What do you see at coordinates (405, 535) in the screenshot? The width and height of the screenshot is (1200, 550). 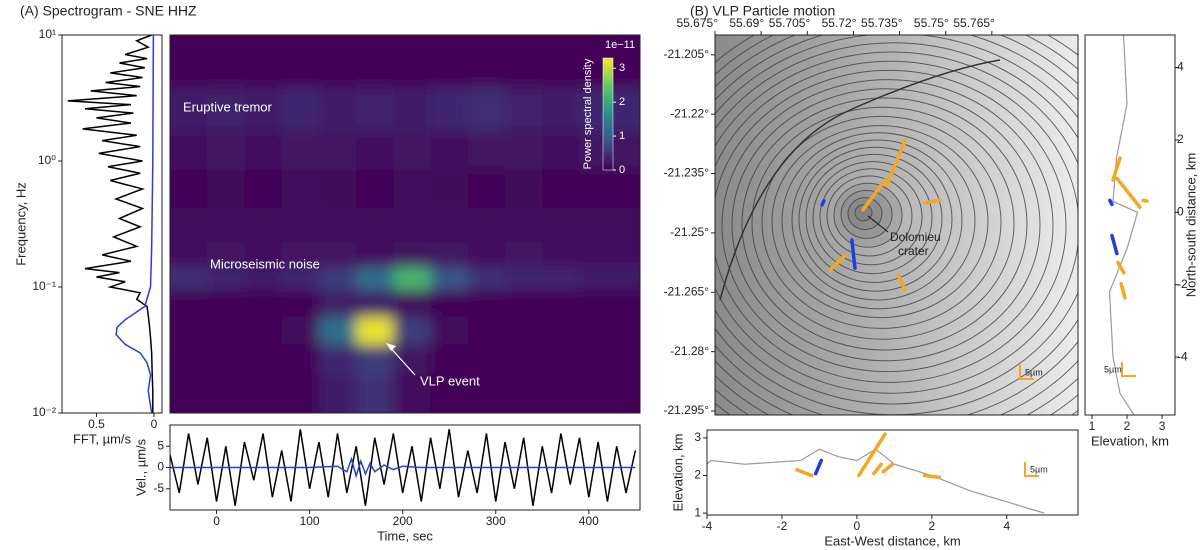 I see `x-axis-label: Time, sec` at bounding box center [405, 535].